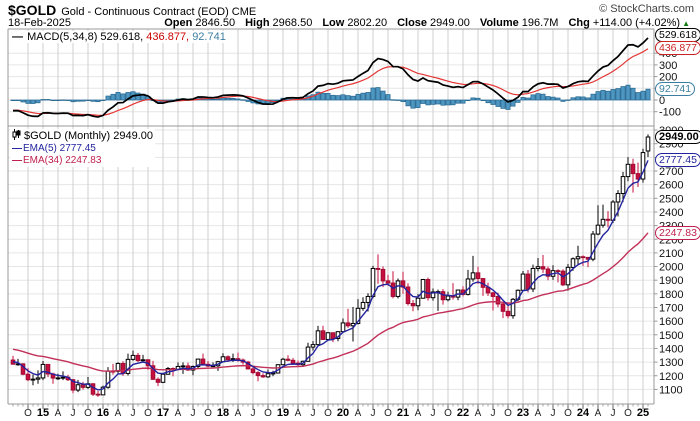 Image resolution: width=700 pixels, height=421 pixels. Describe the element at coordinates (433, 23) in the screenshot. I see `quote-close: Close 2949.00` at that location.